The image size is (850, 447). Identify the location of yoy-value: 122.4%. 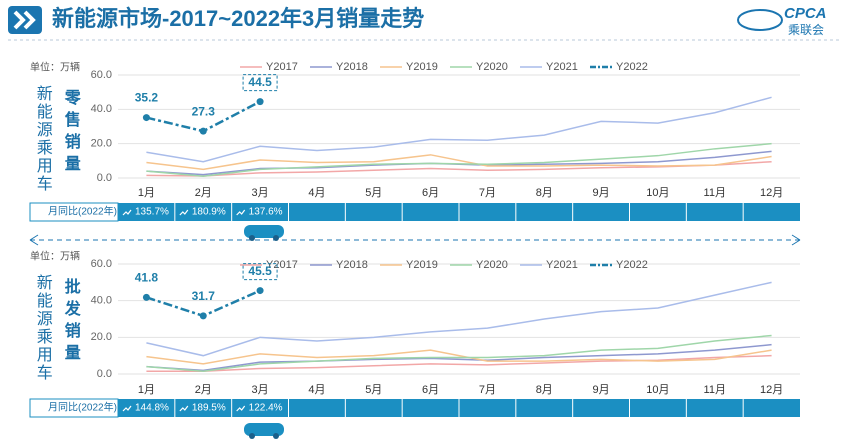
(266, 408).